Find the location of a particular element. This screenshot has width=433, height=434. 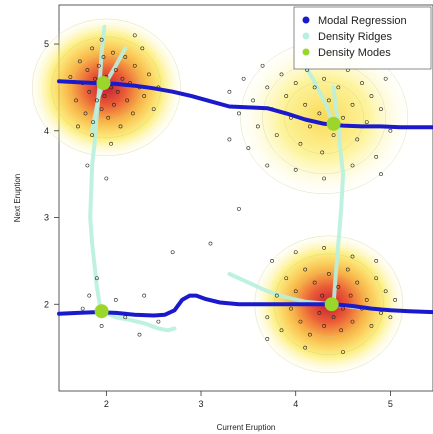

y-tick-label: 4 is located at coordinates (46, 131).